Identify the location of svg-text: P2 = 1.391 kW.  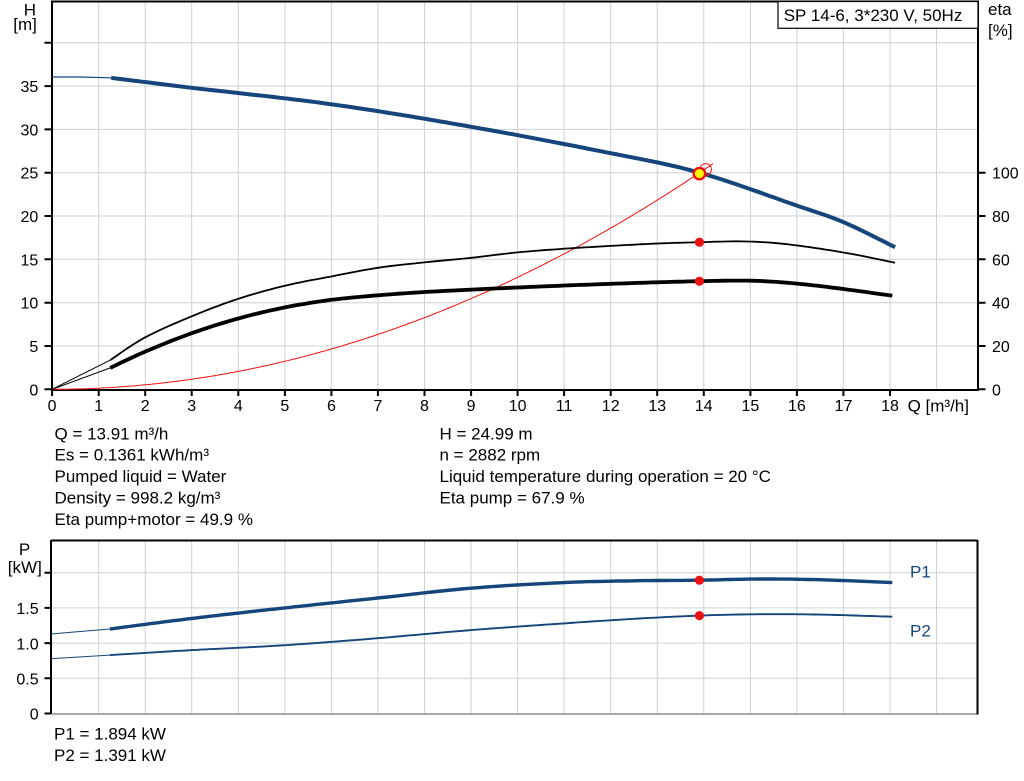
(110, 755).